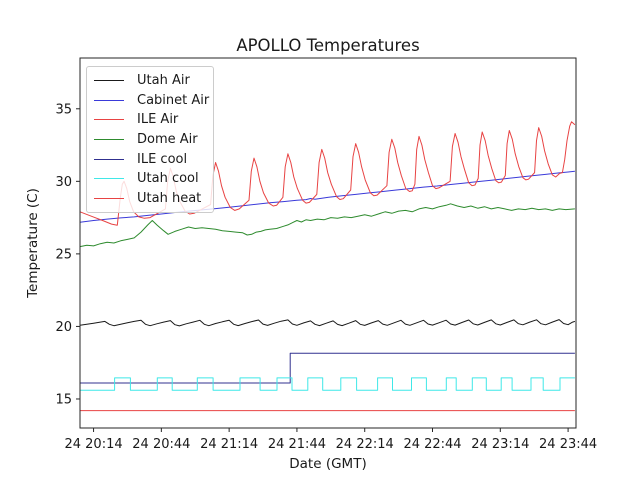 This screenshot has height=480, width=640. What do you see at coordinates (327, 384) in the screenshot?
I see `series-line-utah-cool` at bounding box center [327, 384].